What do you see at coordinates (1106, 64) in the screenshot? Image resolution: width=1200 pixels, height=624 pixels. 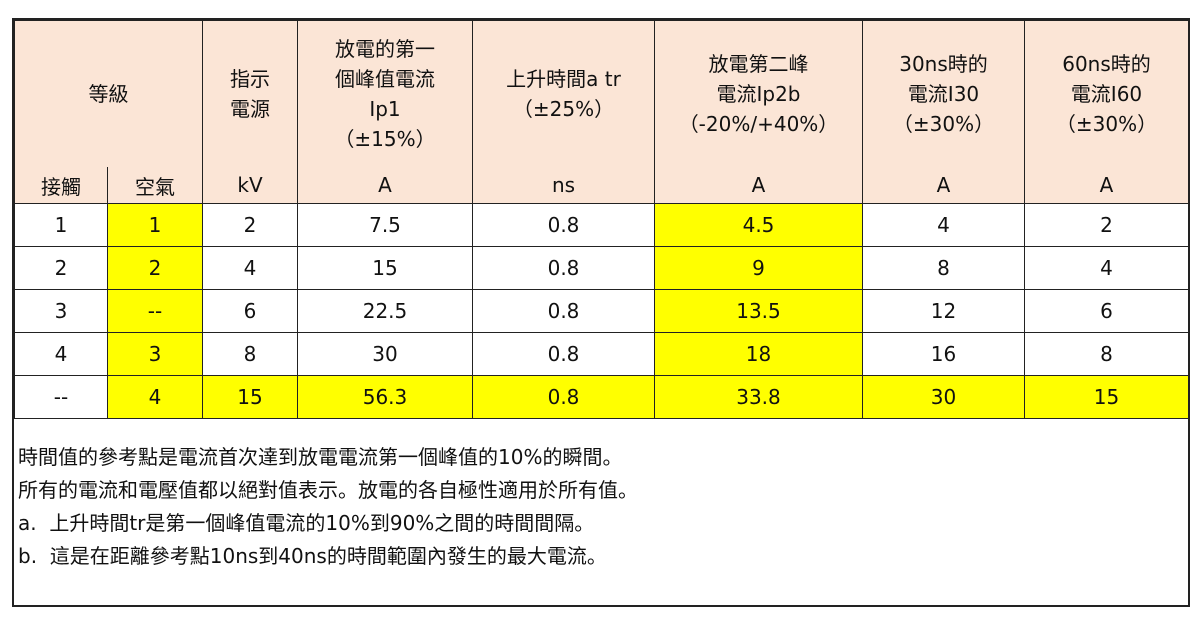 I see `header-line: 60ns時的` at bounding box center [1106, 64].